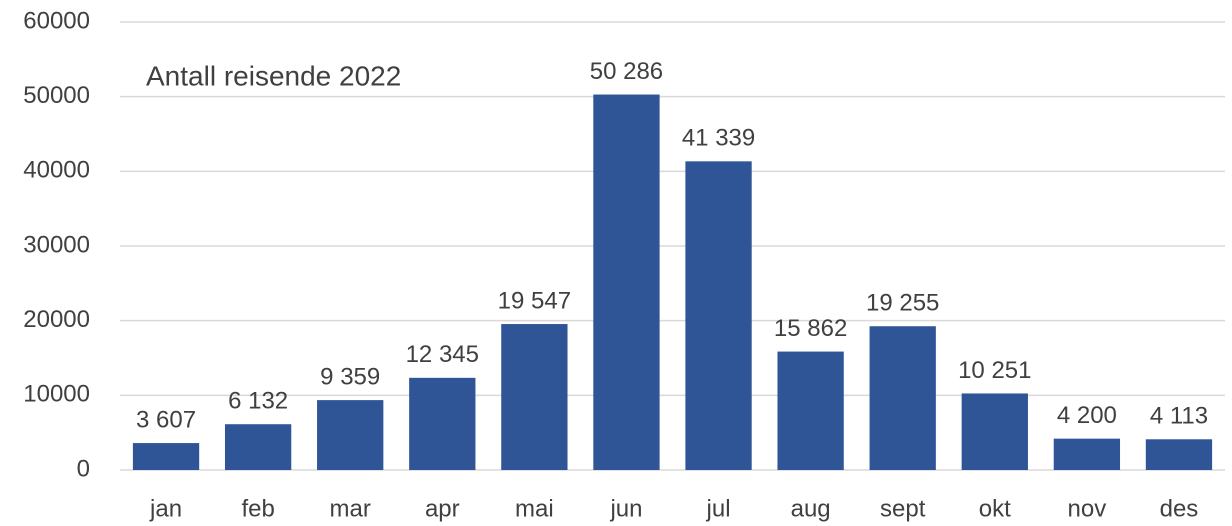  I want to click on chart-title: Antall reisende 2022, so click(273, 75).